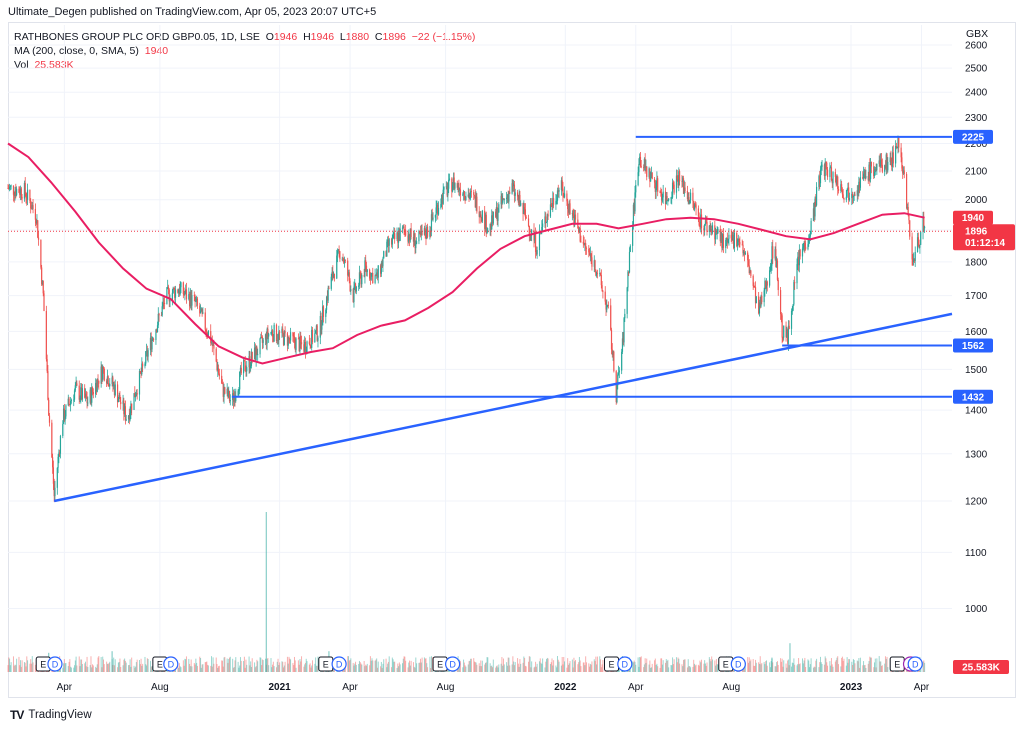  I want to click on legend-symbol: RATHBONES GROUP PLC ORD GBP0.05, 1D, LSE, so click(137, 37).